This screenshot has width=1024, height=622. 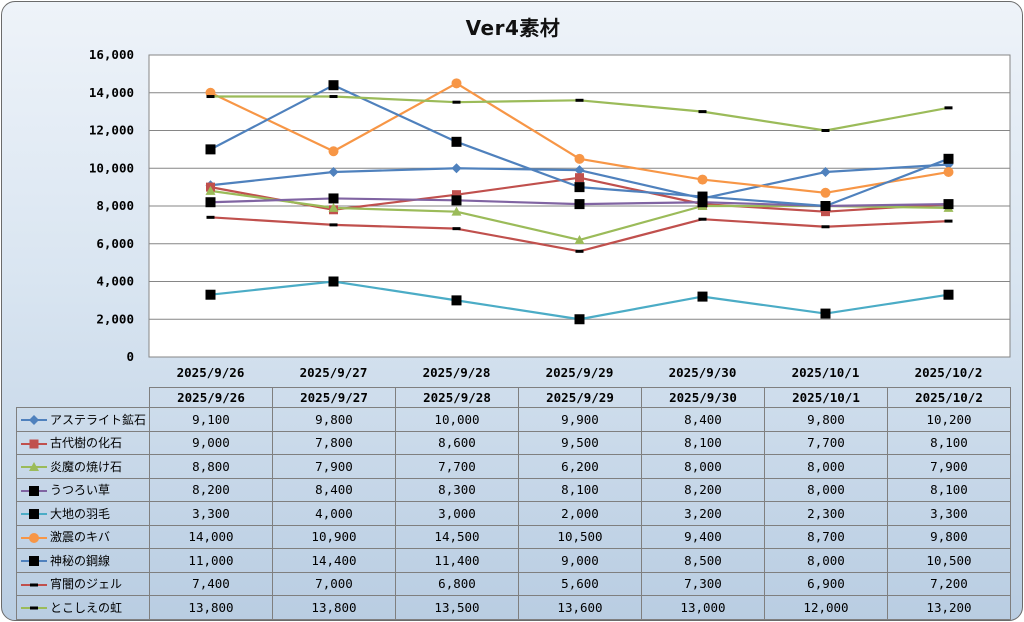 I want to click on legend-cell: とこしえの虹, so click(x=83, y=607).